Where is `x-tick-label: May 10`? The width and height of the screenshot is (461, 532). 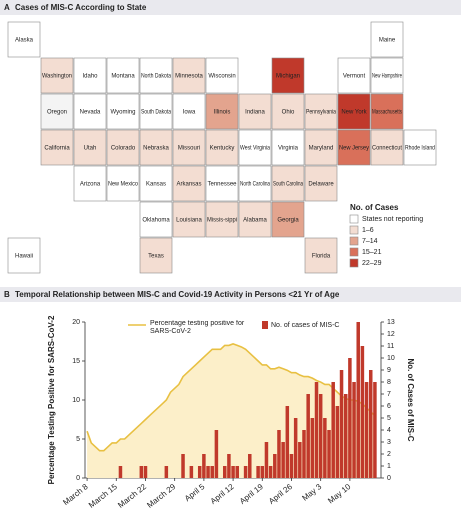 x-tick-label: May 10 is located at coordinates (339, 494).